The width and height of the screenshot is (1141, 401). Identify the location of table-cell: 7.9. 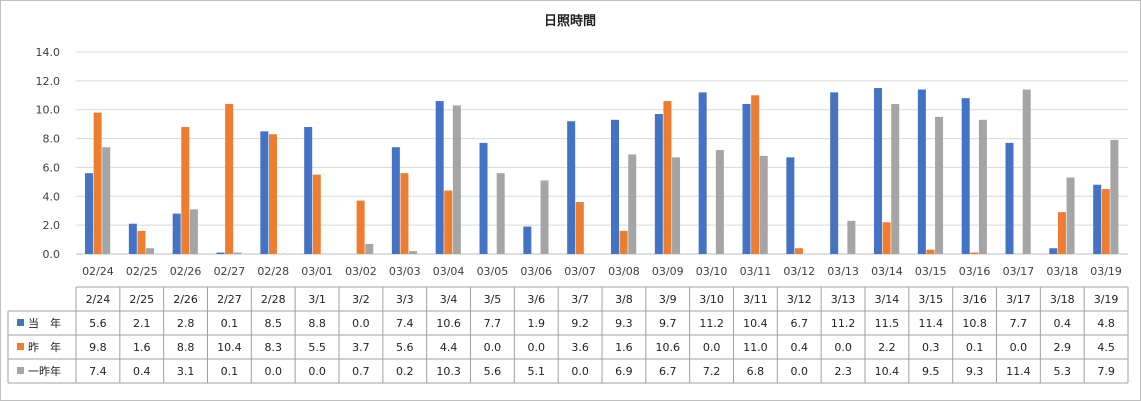
(1106, 371).